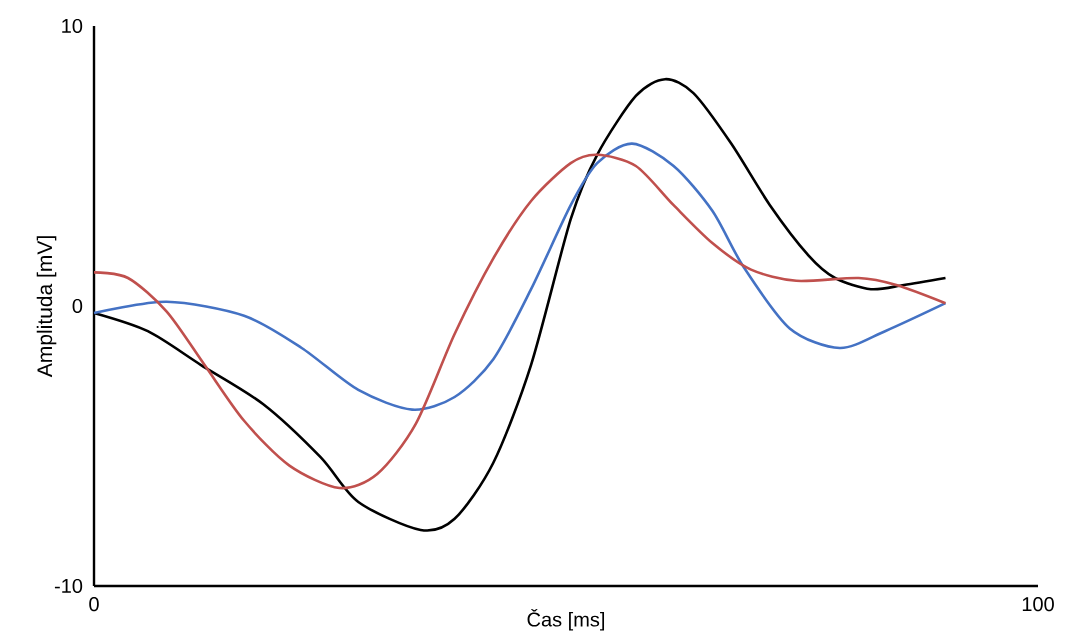 This screenshot has width=1070, height=641. Describe the element at coordinates (72, 26) in the screenshot. I see `y-tick-label: 10` at that location.